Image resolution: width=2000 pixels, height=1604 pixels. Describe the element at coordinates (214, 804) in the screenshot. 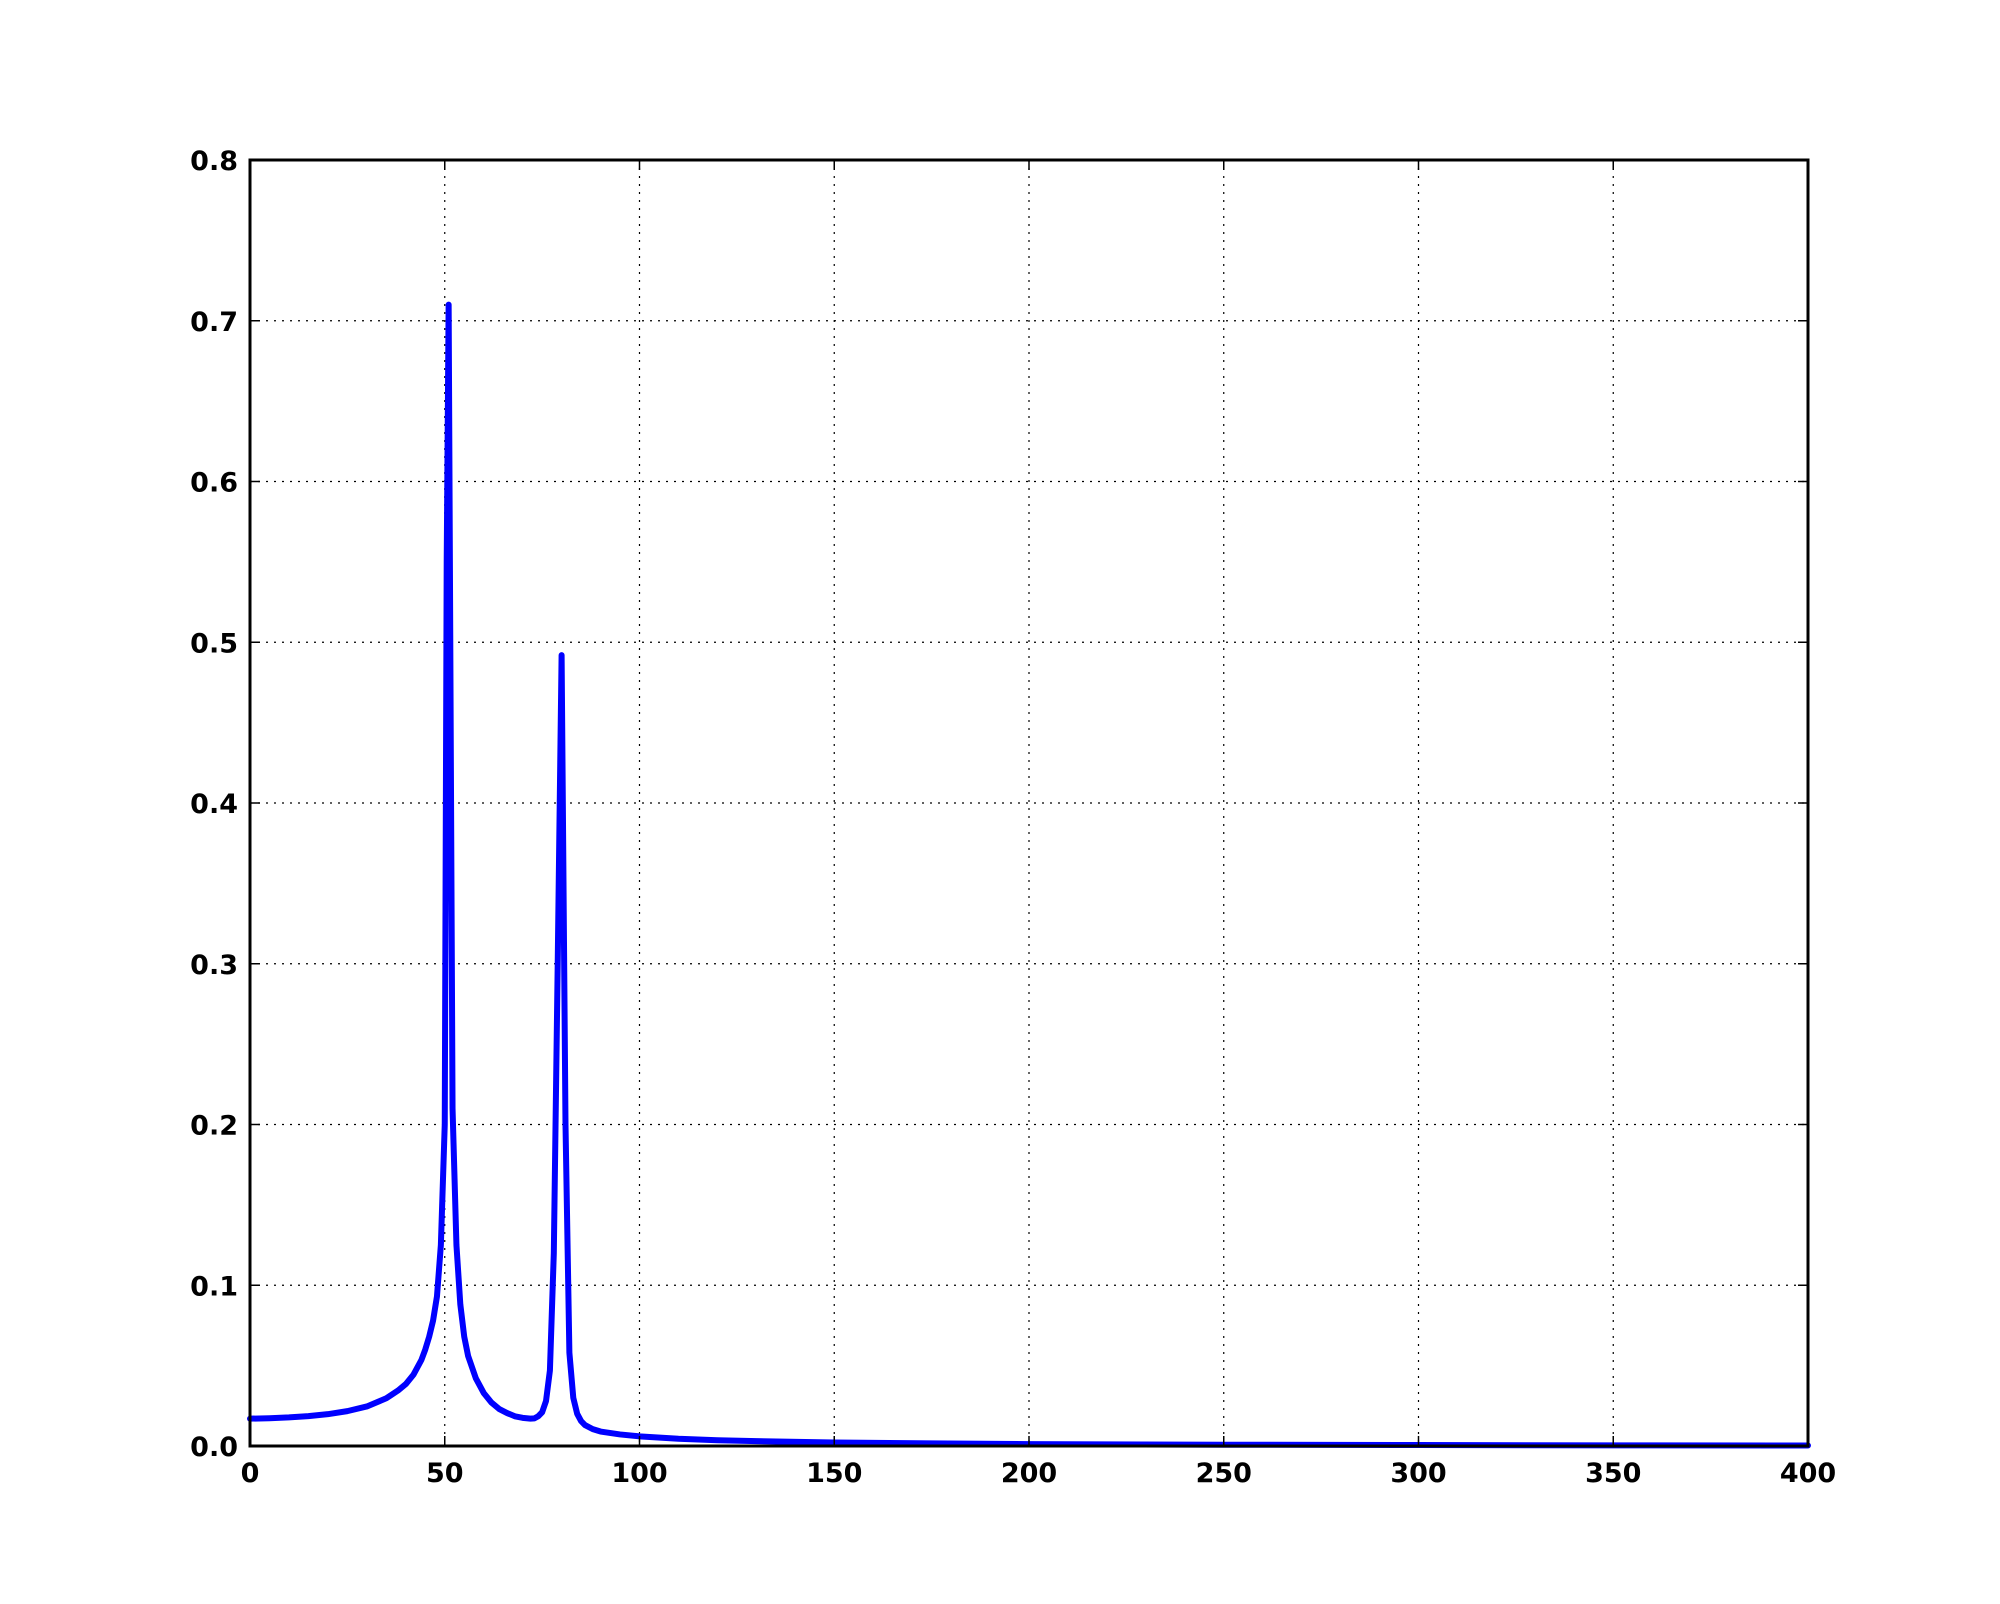

I see `y-tick-label: 0.4` at that location.